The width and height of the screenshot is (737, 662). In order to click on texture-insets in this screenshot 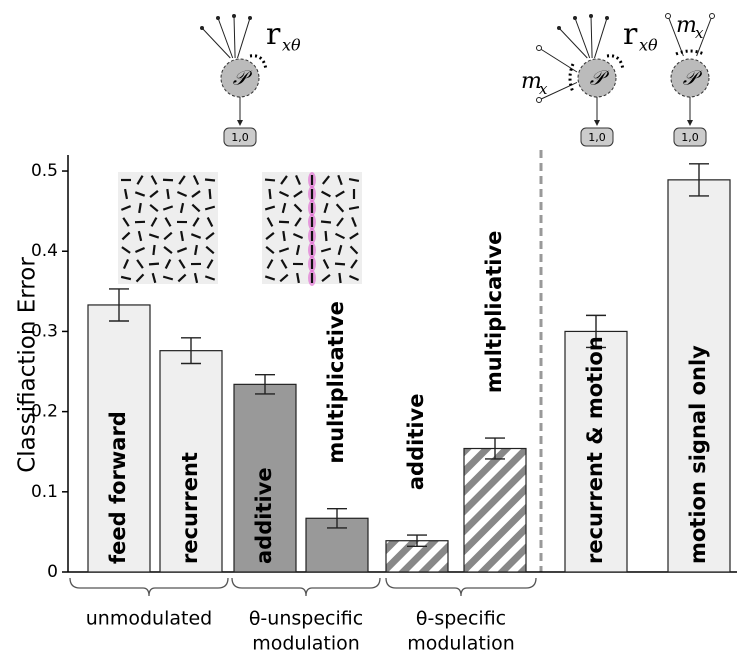, I will do `click(240, 229)`.